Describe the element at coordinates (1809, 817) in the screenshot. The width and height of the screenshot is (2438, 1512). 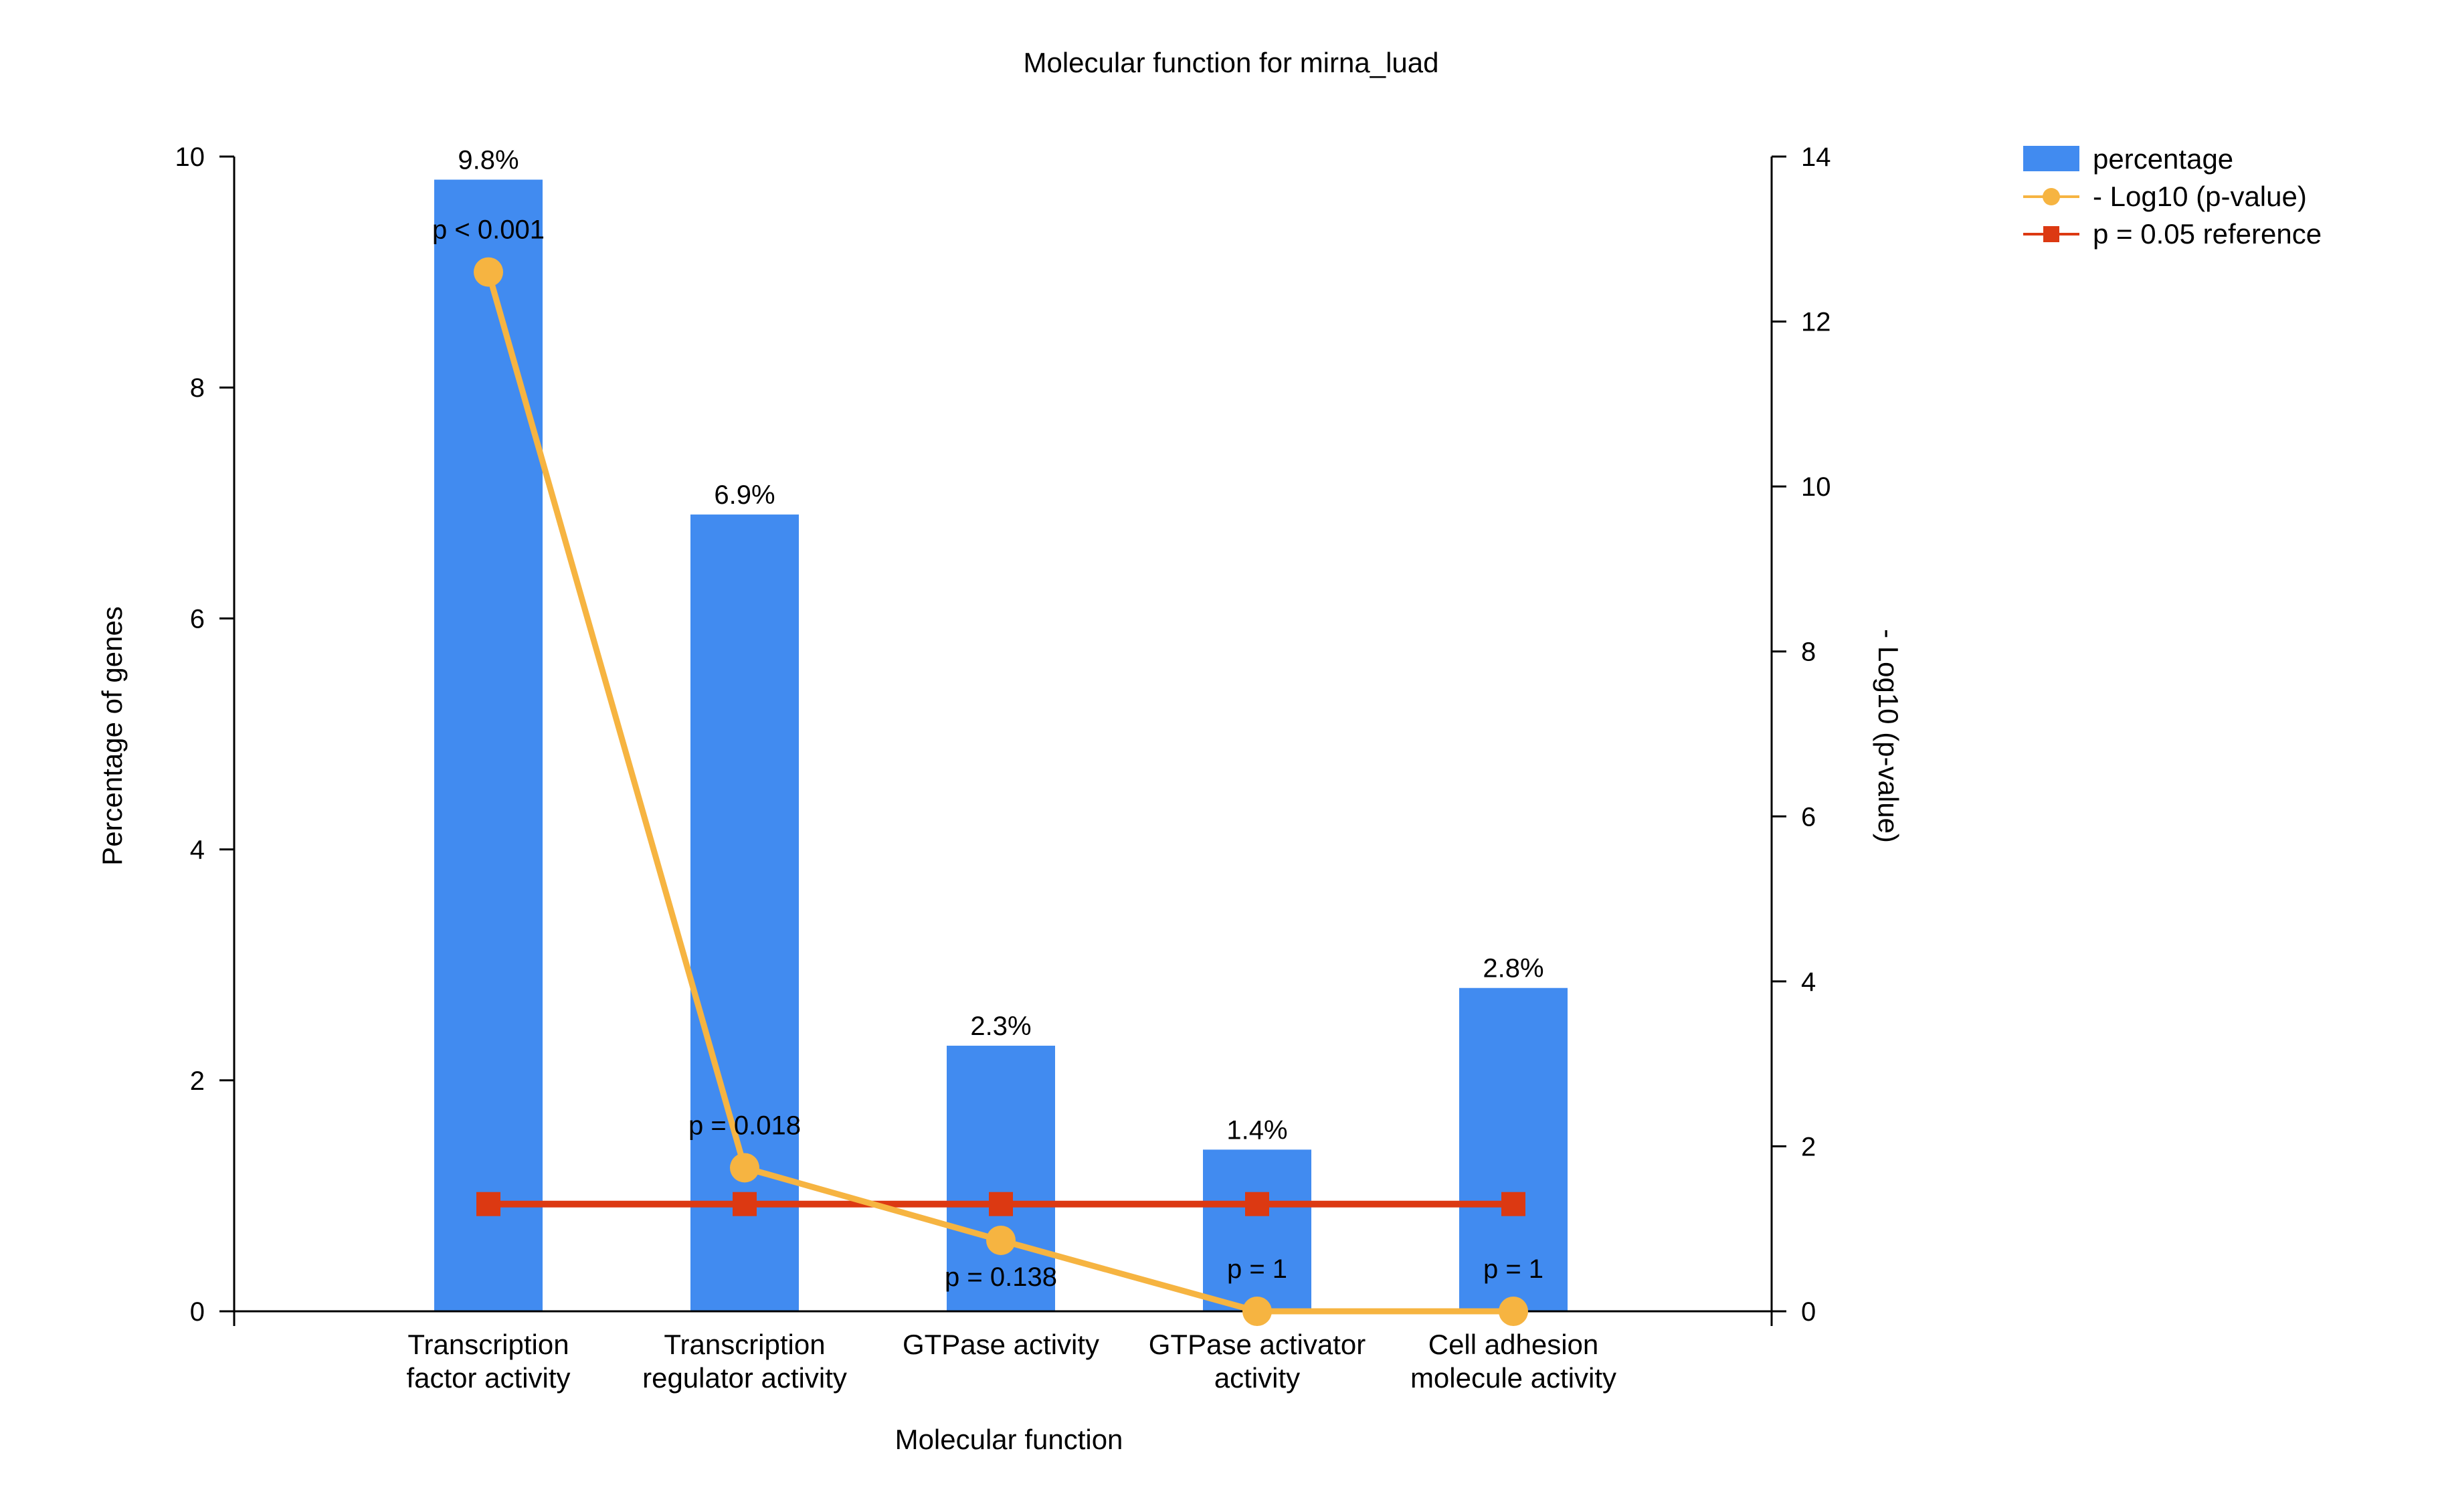
I see `y2-tick-label: 6` at that location.